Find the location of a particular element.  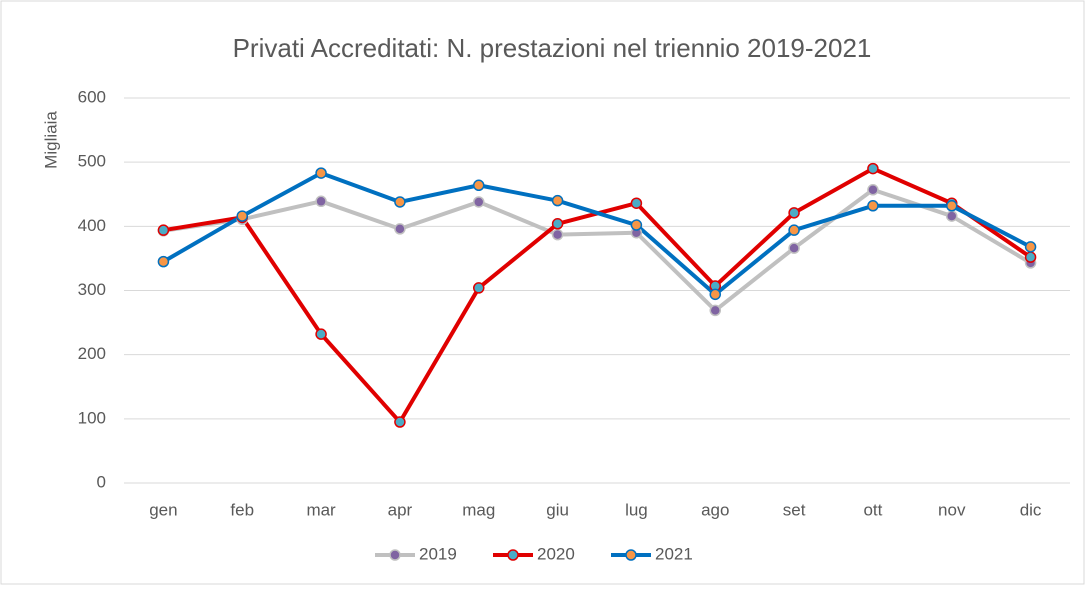

y-tick-label: 500 is located at coordinates (92, 161).